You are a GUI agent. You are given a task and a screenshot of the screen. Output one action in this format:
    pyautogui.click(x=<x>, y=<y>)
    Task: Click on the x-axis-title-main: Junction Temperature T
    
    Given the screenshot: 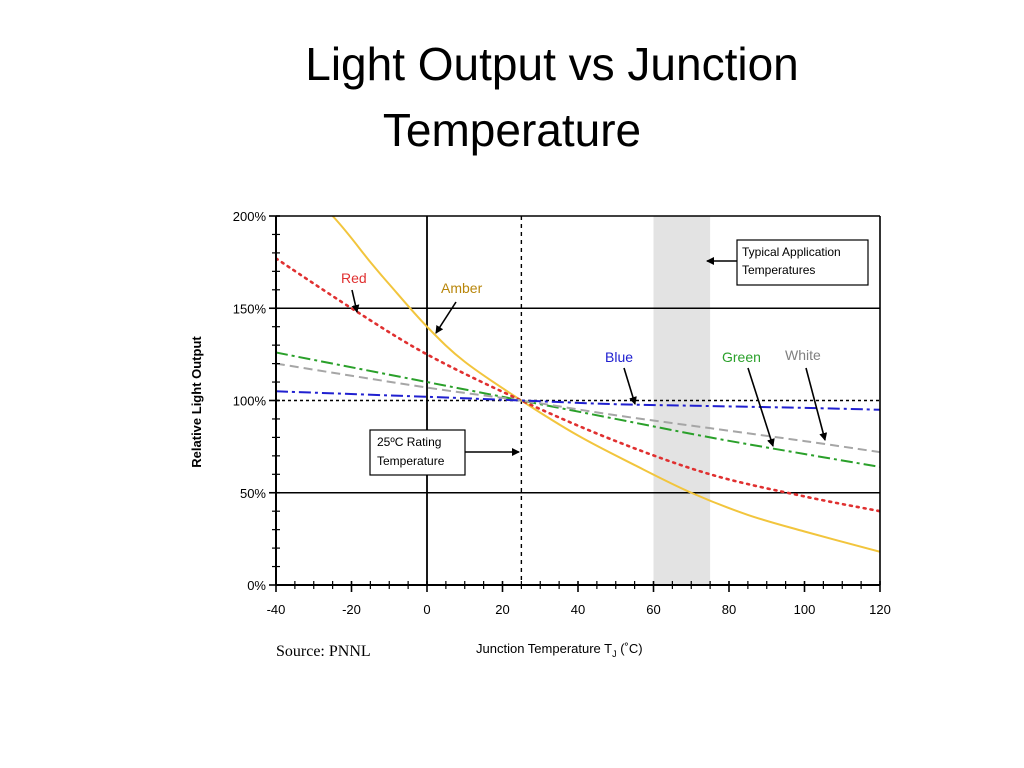 What is the action you would take?
    pyautogui.click(x=544, y=648)
    